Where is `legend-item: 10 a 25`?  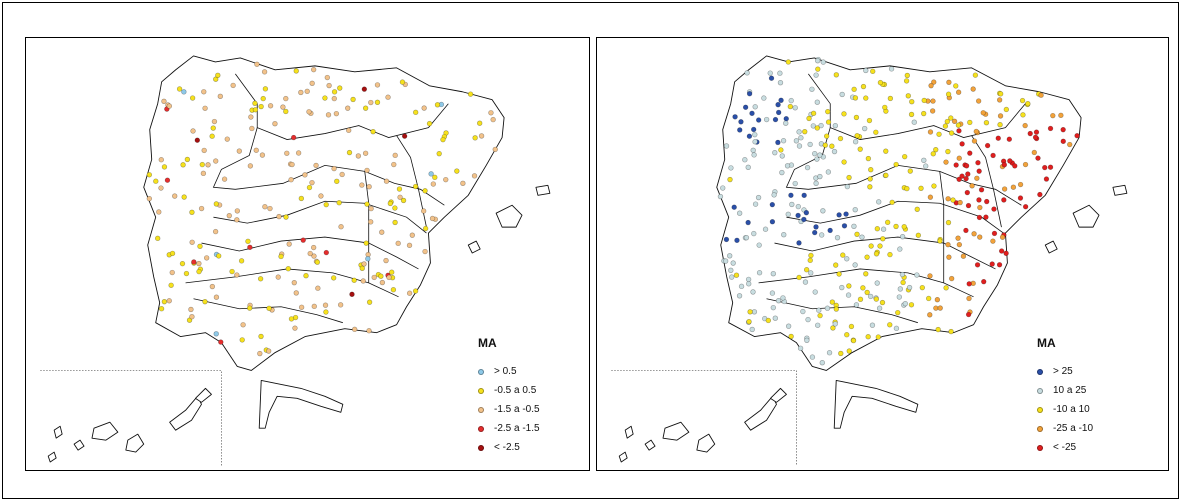
legend-item: 10 a 25 is located at coordinates (1092, 390).